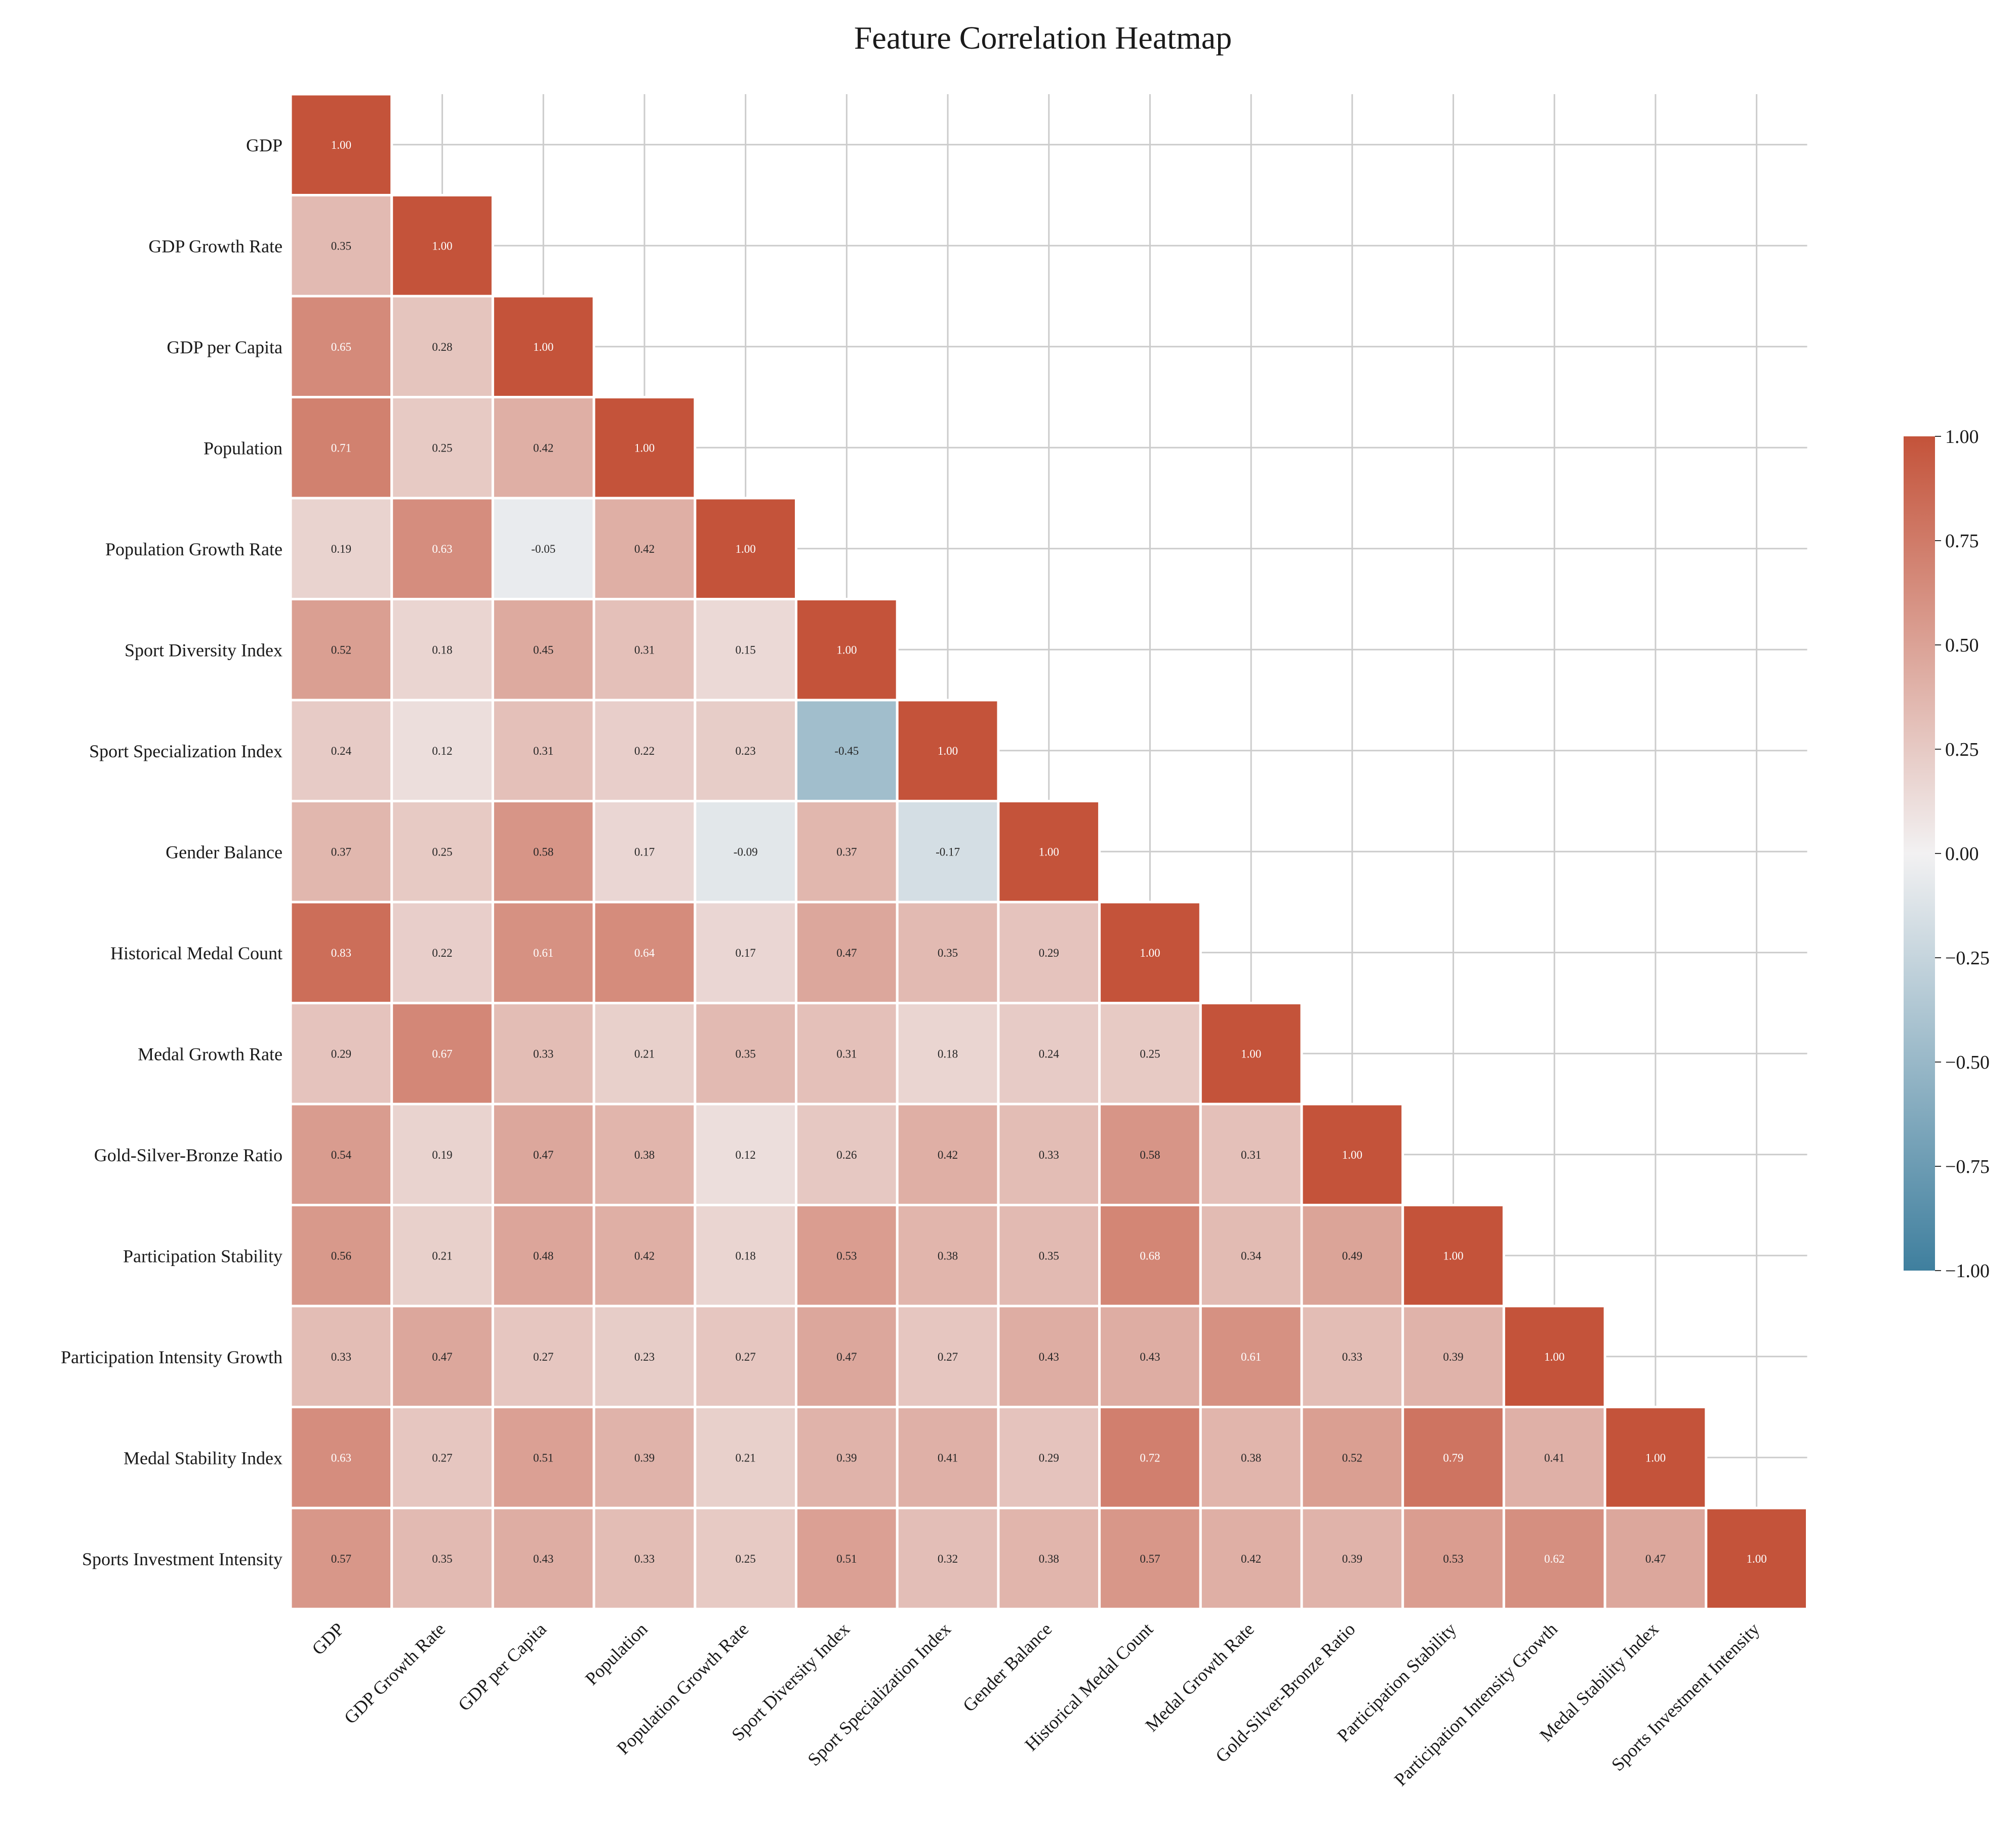 The width and height of the screenshot is (2016, 1834). What do you see at coordinates (341, 1053) in the screenshot?
I see `cell-value-label: 0.29` at bounding box center [341, 1053].